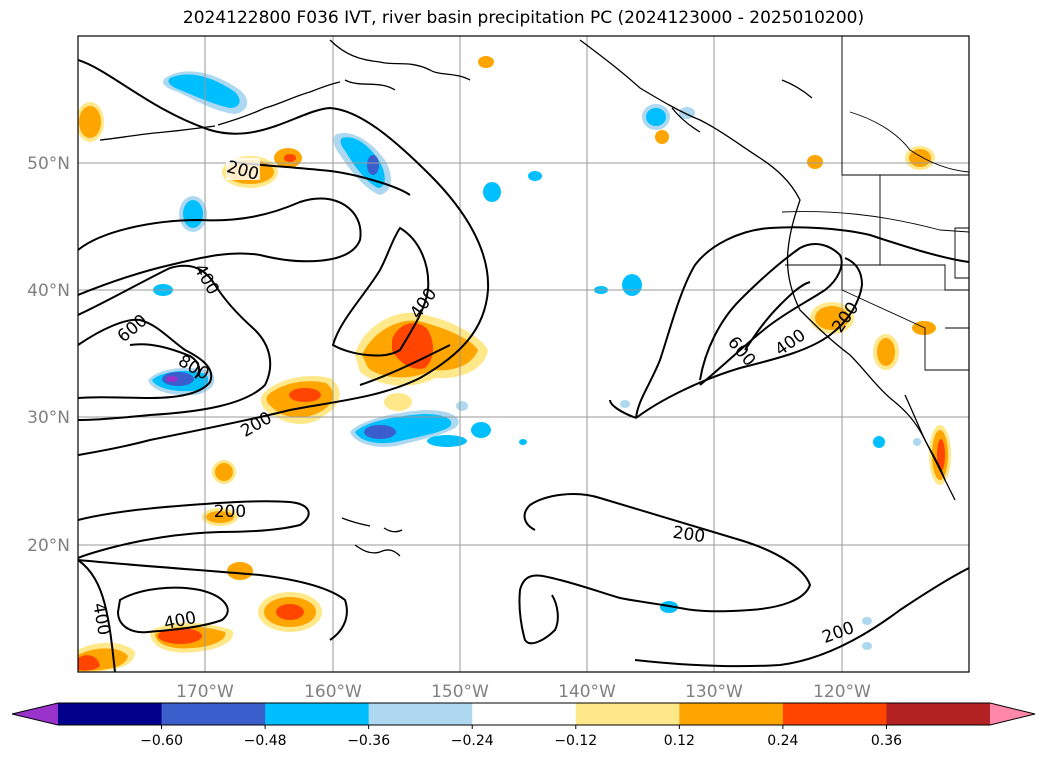  What do you see at coordinates (1012, 714) in the screenshot?
I see `colorbar-extend-max` at bounding box center [1012, 714].